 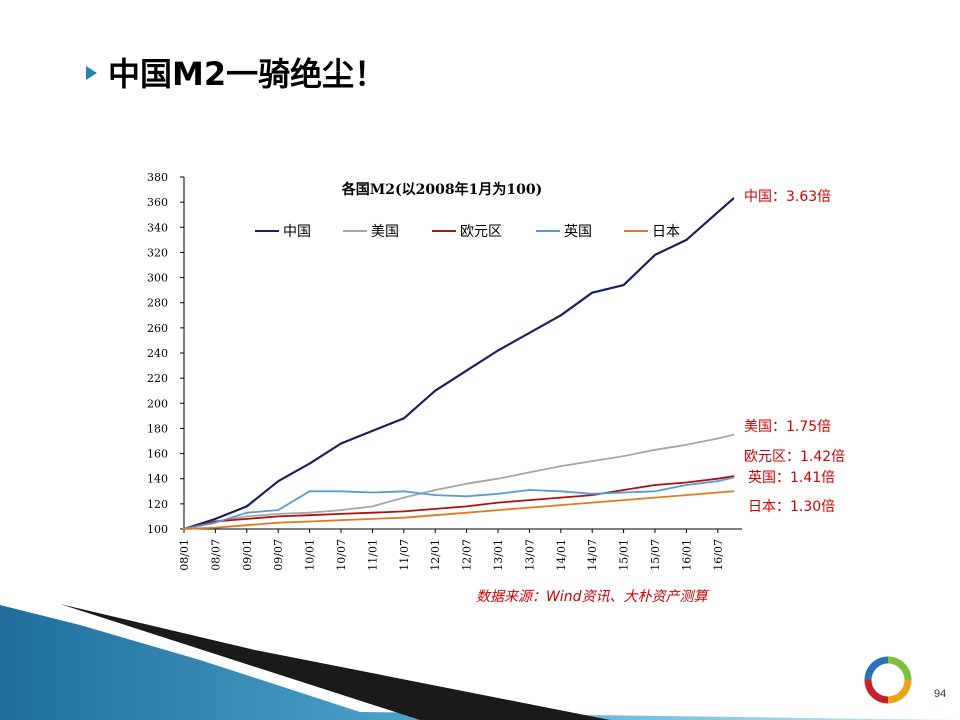 What do you see at coordinates (788, 197) in the screenshot?
I see `series-callout: 中国：3.63倍` at bounding box center [788, 197].